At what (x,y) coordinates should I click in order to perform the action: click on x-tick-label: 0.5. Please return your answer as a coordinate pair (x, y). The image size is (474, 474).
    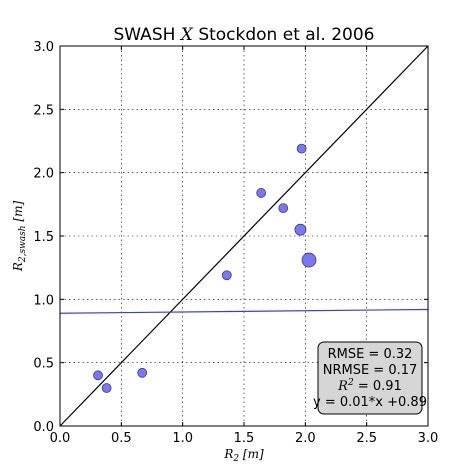
    Looking at the image, I should click on (121, 438).